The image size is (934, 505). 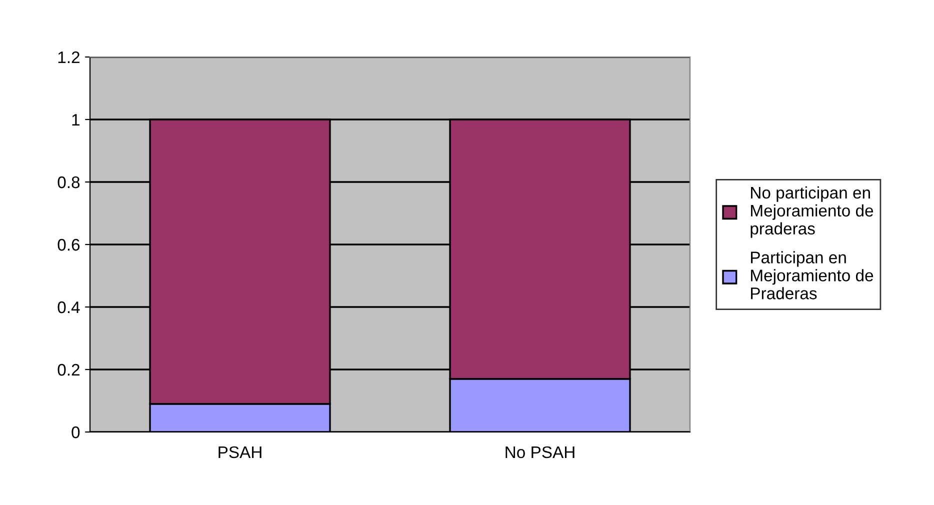 What do you see at coordinates (540, 452) in the screenshot?
I see `x-tick-label: No PSAH` at bounding box center [540, 452].